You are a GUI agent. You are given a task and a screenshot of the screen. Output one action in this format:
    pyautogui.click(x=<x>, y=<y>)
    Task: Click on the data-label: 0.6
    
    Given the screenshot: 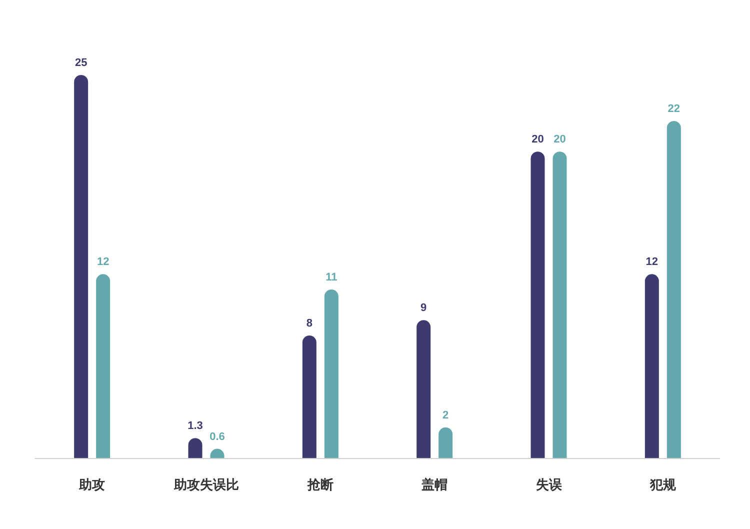 What is the action you would take?
    pyautogui.click(x=217, y=436)
    